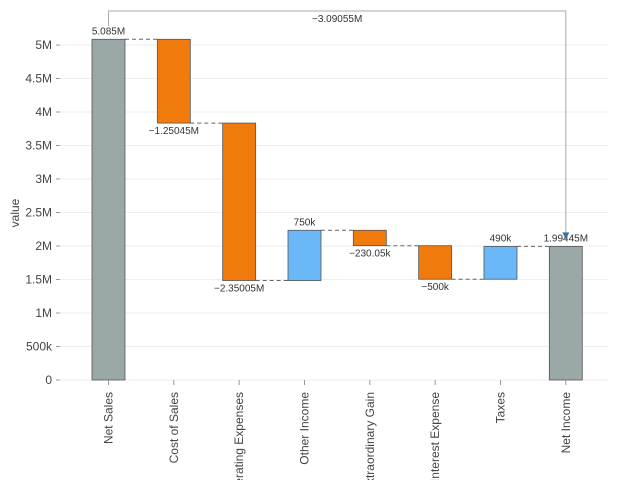 This screenshot has height=480, width=640. Describe the element at coordinates (48, 380) in the screenshot. I see `y-tick-label: 0` at that location.